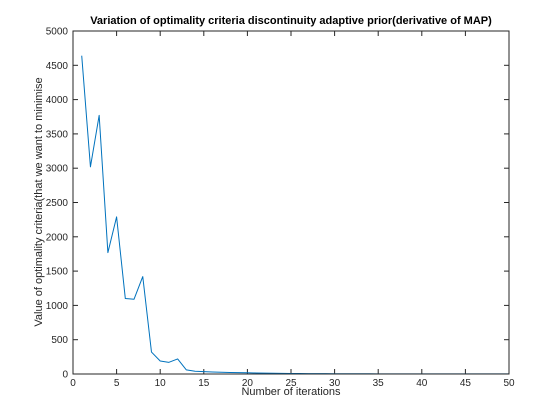 The height and width of the screenshot is (420, 560). I want to click on x-tick-label: 5, so click(117, 383).